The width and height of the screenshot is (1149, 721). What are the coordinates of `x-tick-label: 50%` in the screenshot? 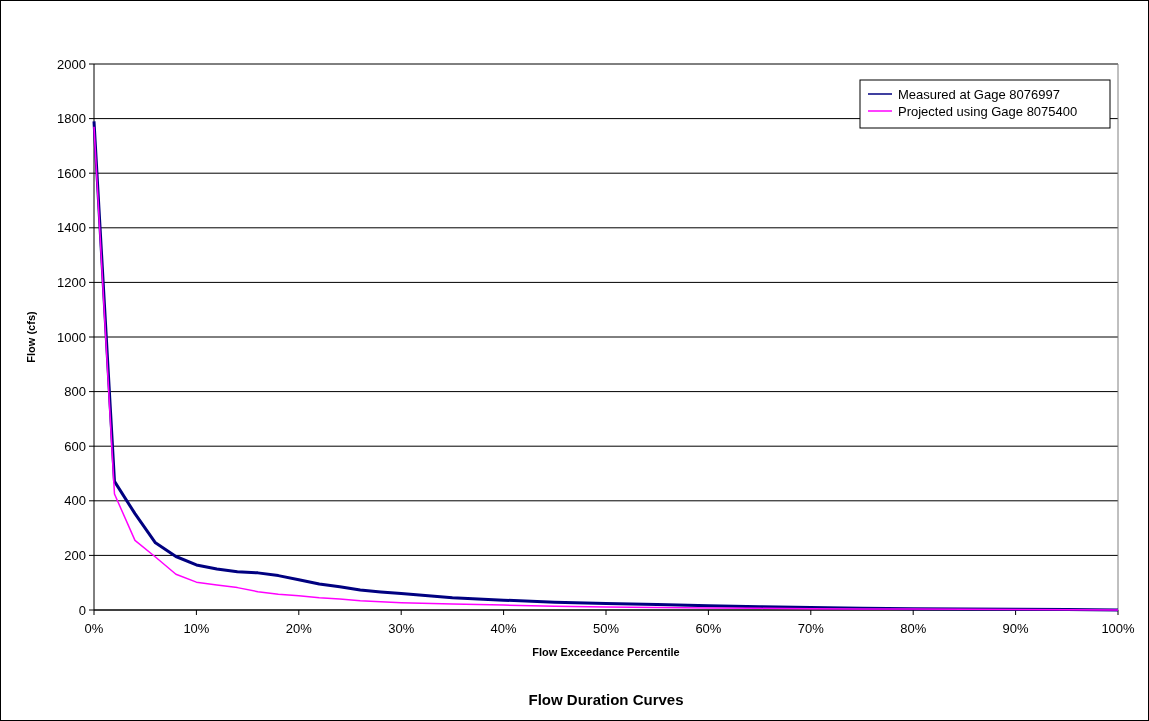 It's located at (606, 628).